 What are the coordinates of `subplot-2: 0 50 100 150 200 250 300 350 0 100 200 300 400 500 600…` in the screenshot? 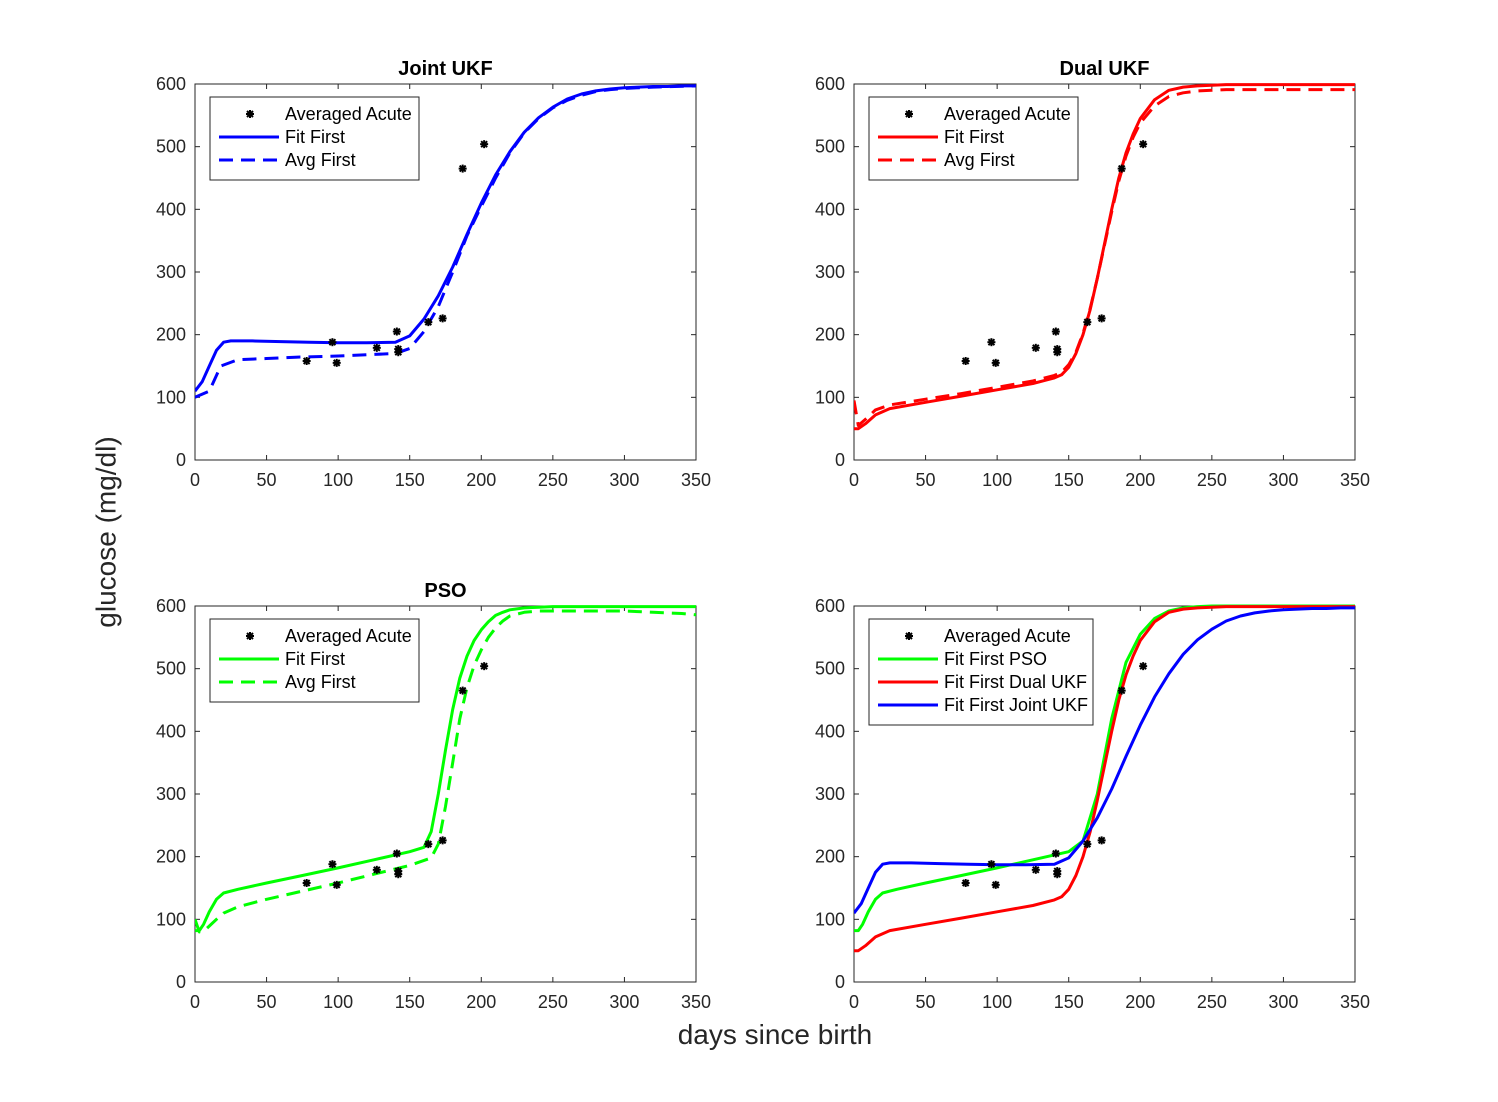 It's located at (1092, 274).